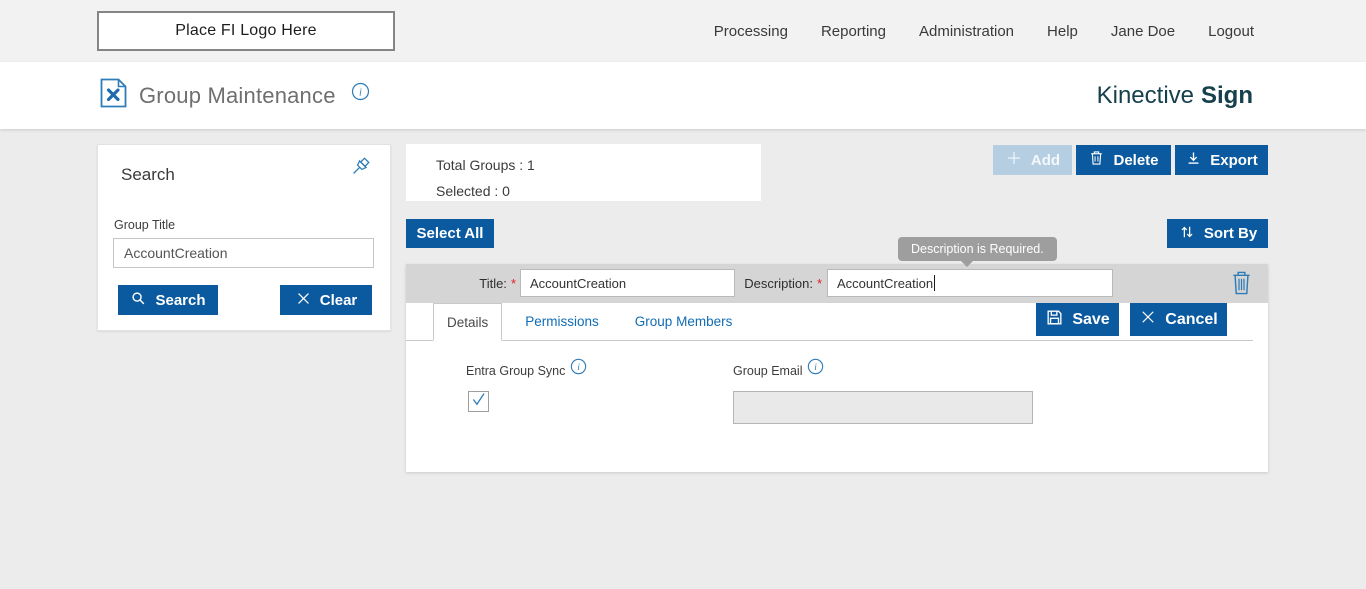  I want to click on tab-permissions: Permissions, so click(562, 321).